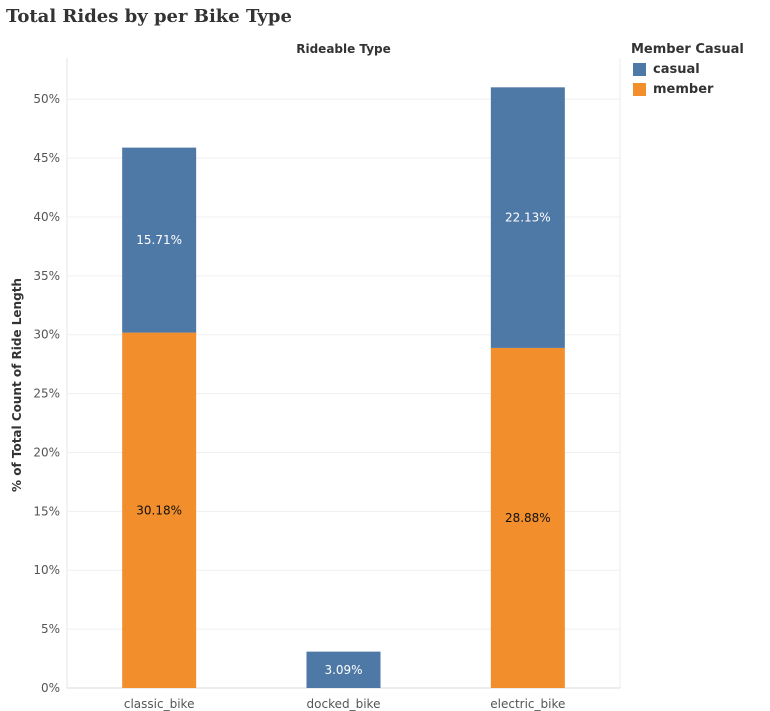 The height and width of the screenshot is (711, 770). I want to click on data-label-member-classic_bike: 30.18%, so click(159, 510).